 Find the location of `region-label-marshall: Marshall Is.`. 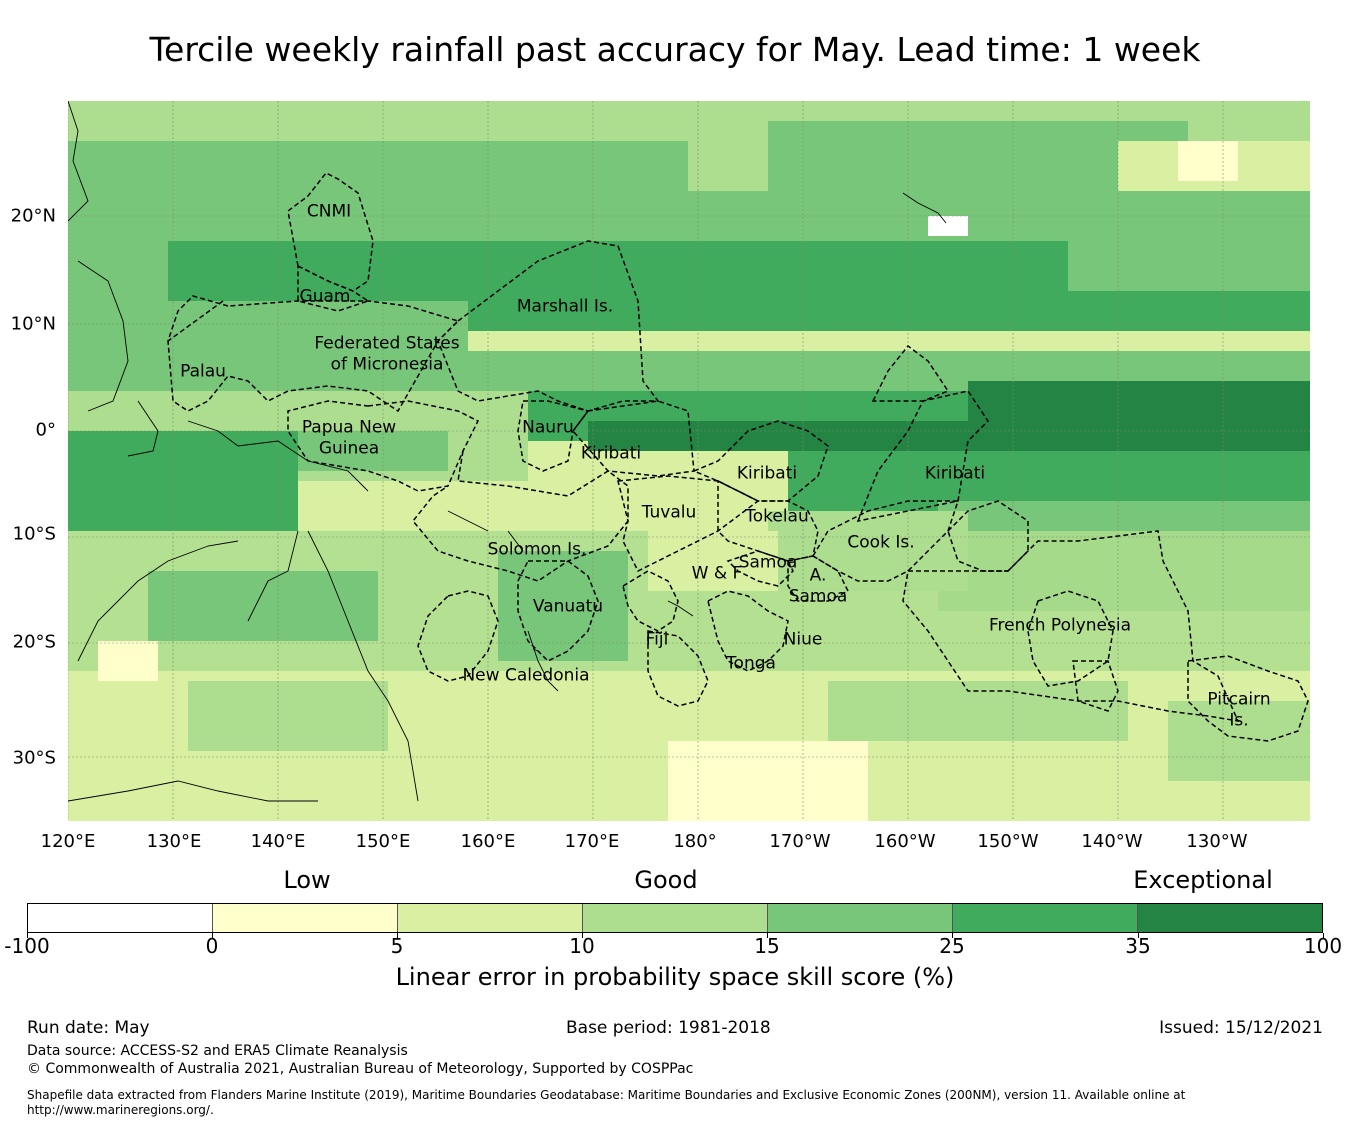

region-label-marshall: Marshall Is. is located at coordinates (565, 306).